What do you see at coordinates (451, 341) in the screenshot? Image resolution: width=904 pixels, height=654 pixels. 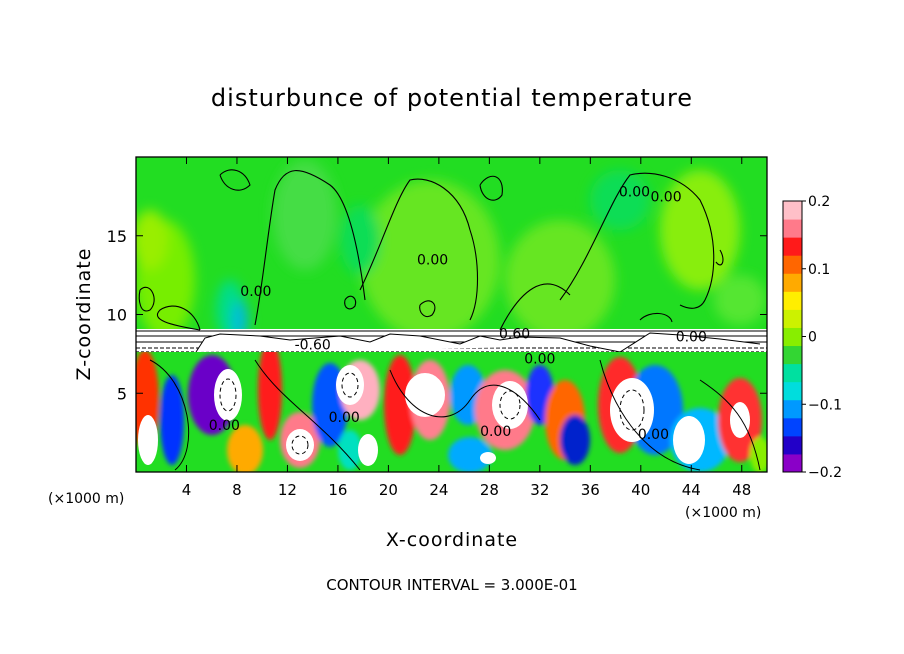 I see `inversion-band` at bounding box center [451, 341].